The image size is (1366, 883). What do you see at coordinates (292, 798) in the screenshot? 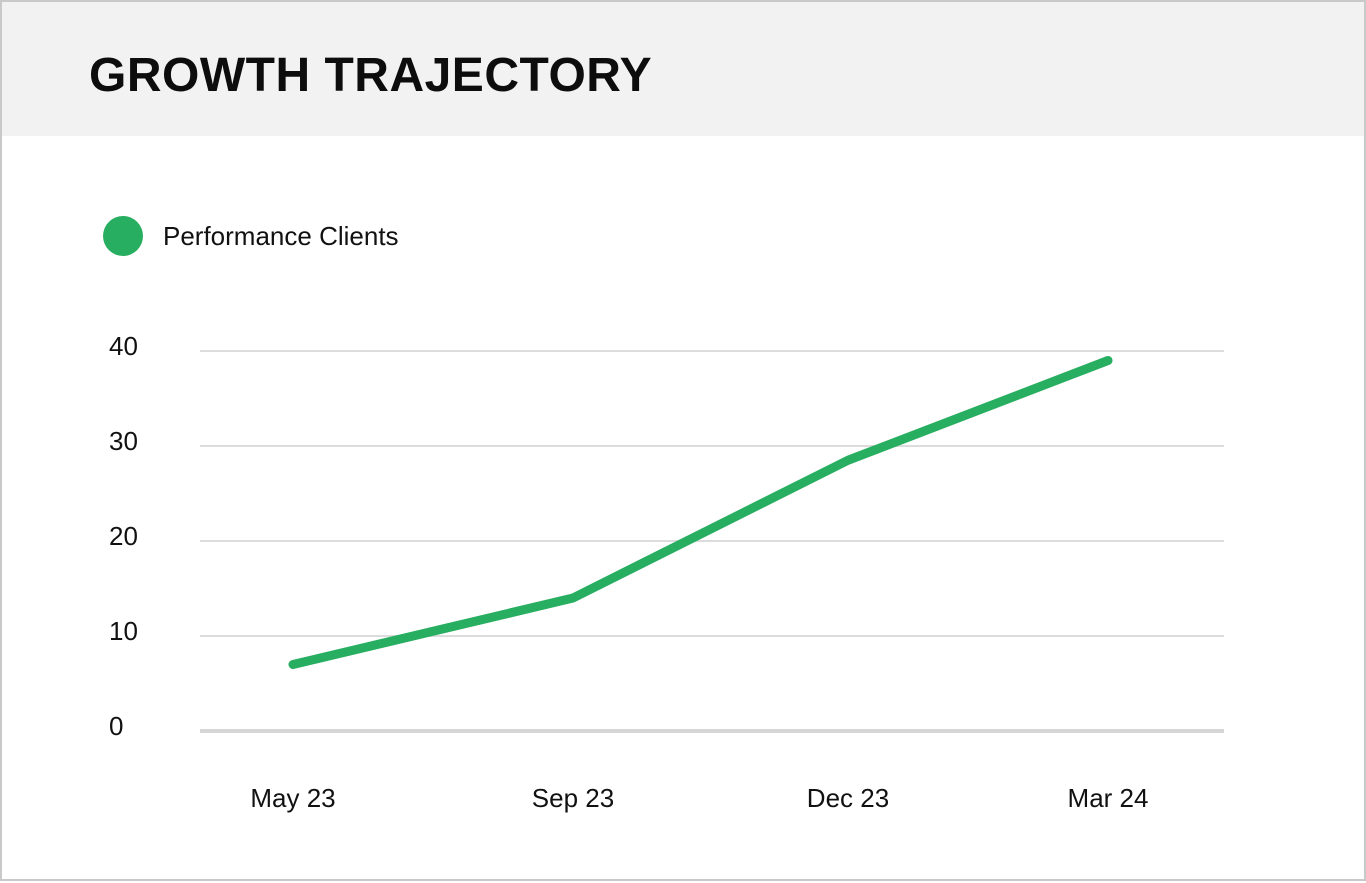
I see `x-tick-label: May 23` at bounding box center [292, 798].